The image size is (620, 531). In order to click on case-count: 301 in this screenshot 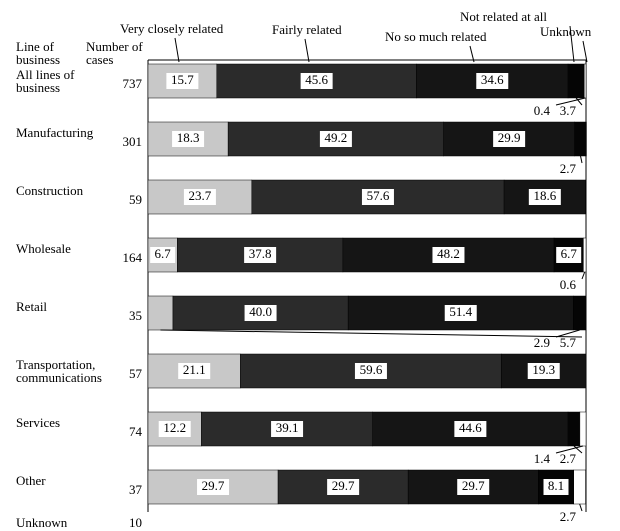, I will do `click(133, 141)`.